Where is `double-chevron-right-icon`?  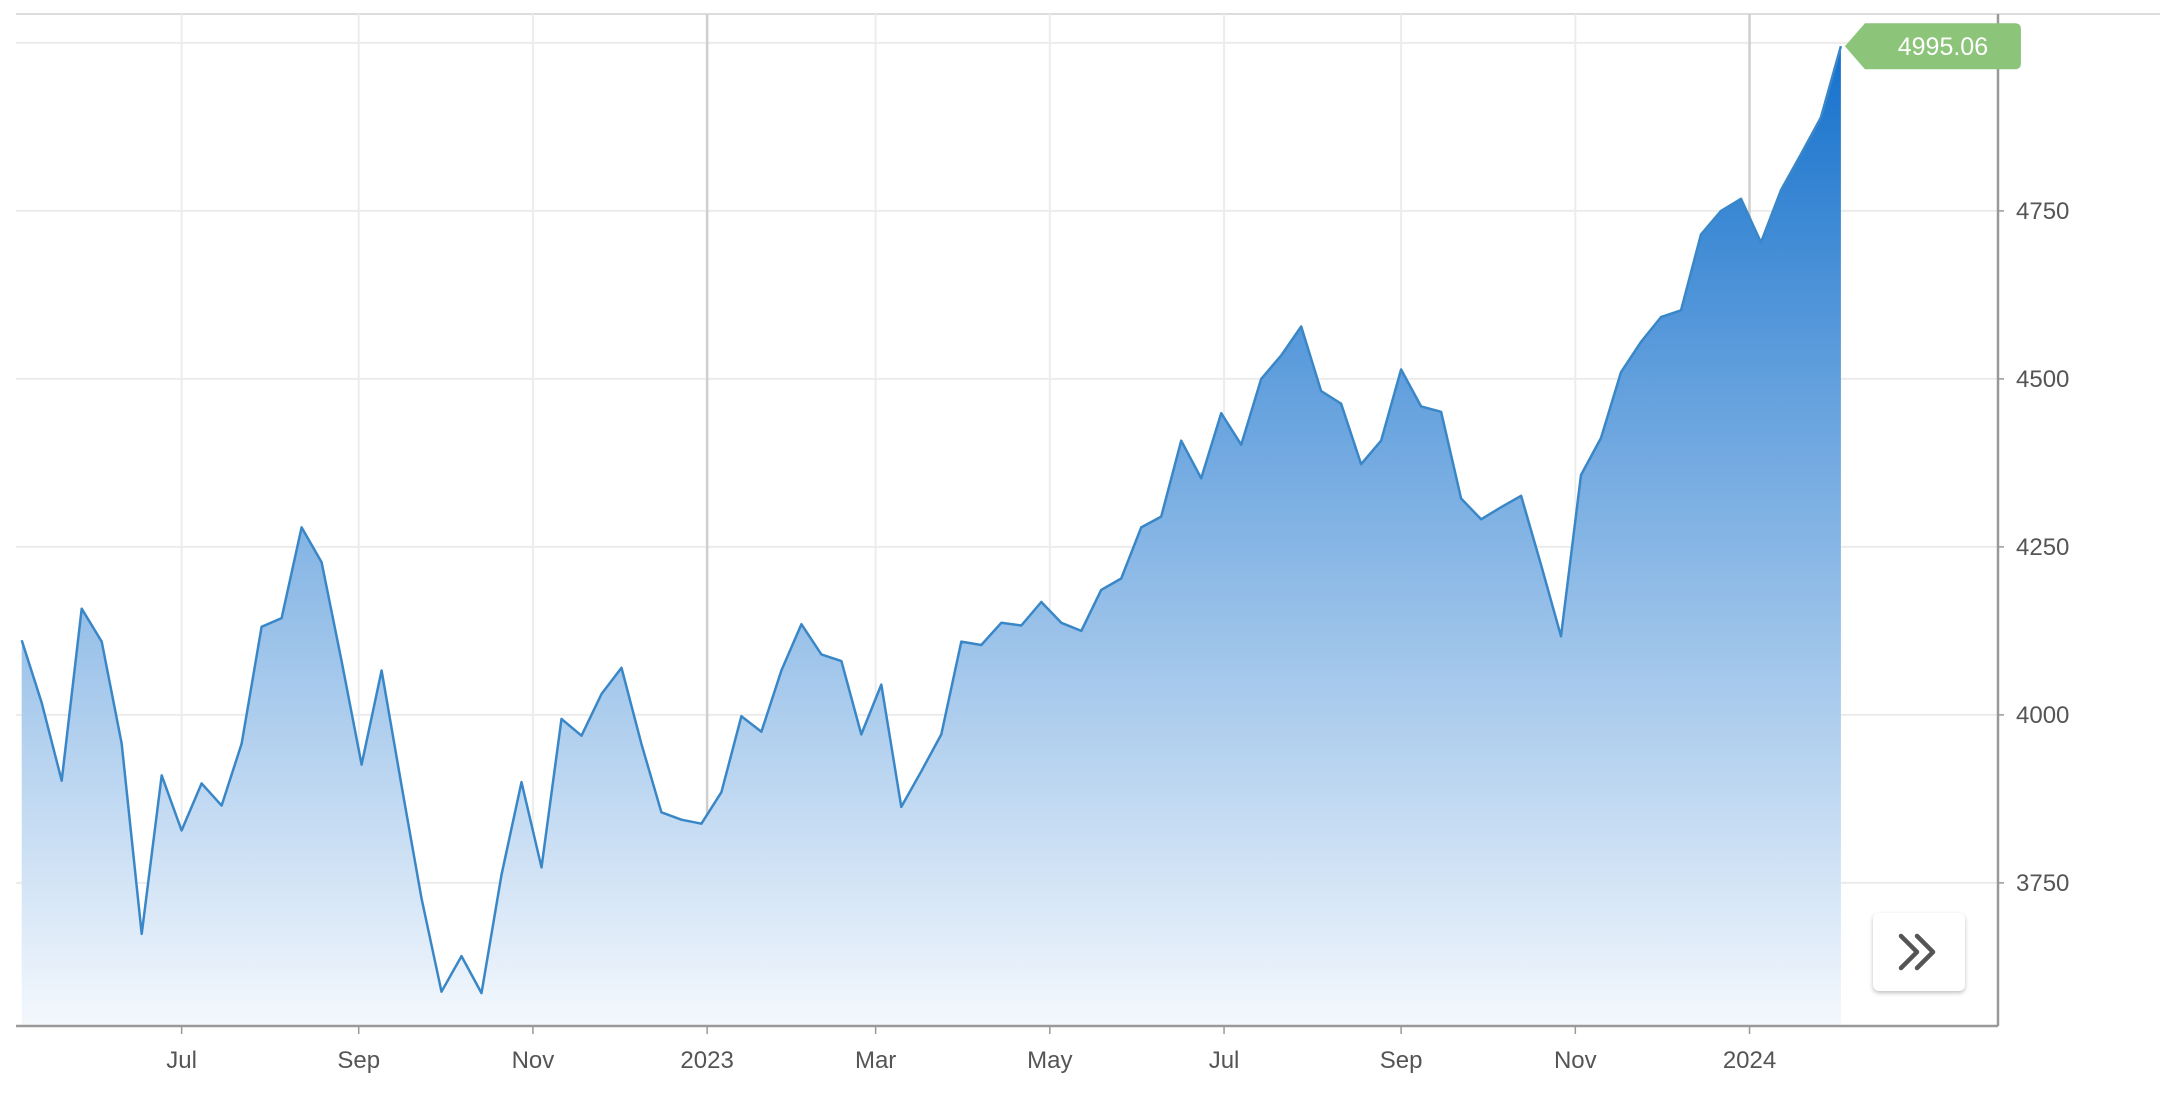
double-chevron-right-icon is located at coordinates (1917, 952).